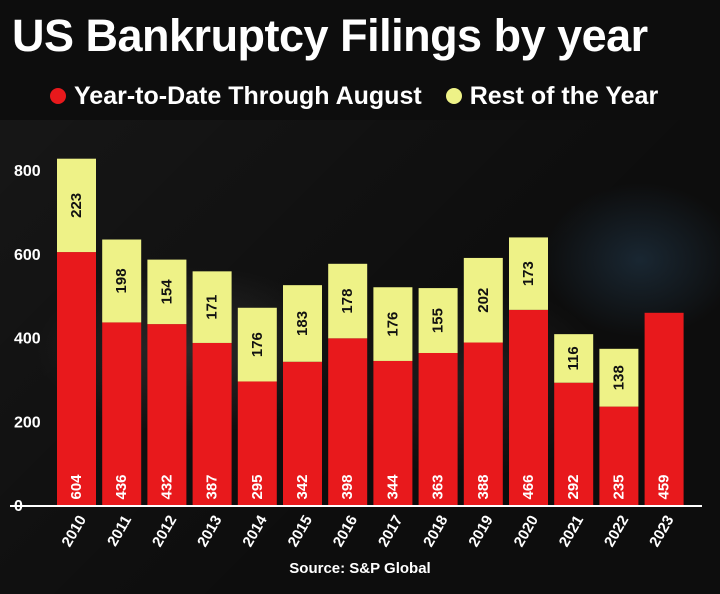 This screenshot has width=720, height=594. Describe the element at coordinates (27, 255) in the screenshot. I see `y-tick-label: 600` at that location.